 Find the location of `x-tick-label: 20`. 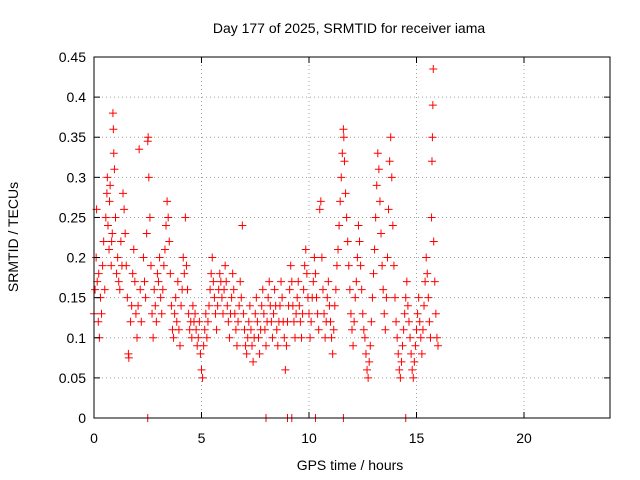

x-tick-label: 20 is located at coordinates (524, 438).